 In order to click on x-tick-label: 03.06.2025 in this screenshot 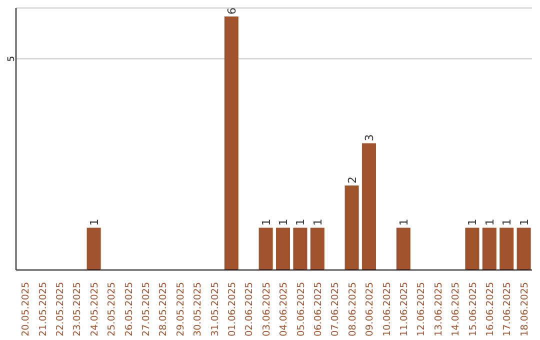, I will do `click(266, 309)`.